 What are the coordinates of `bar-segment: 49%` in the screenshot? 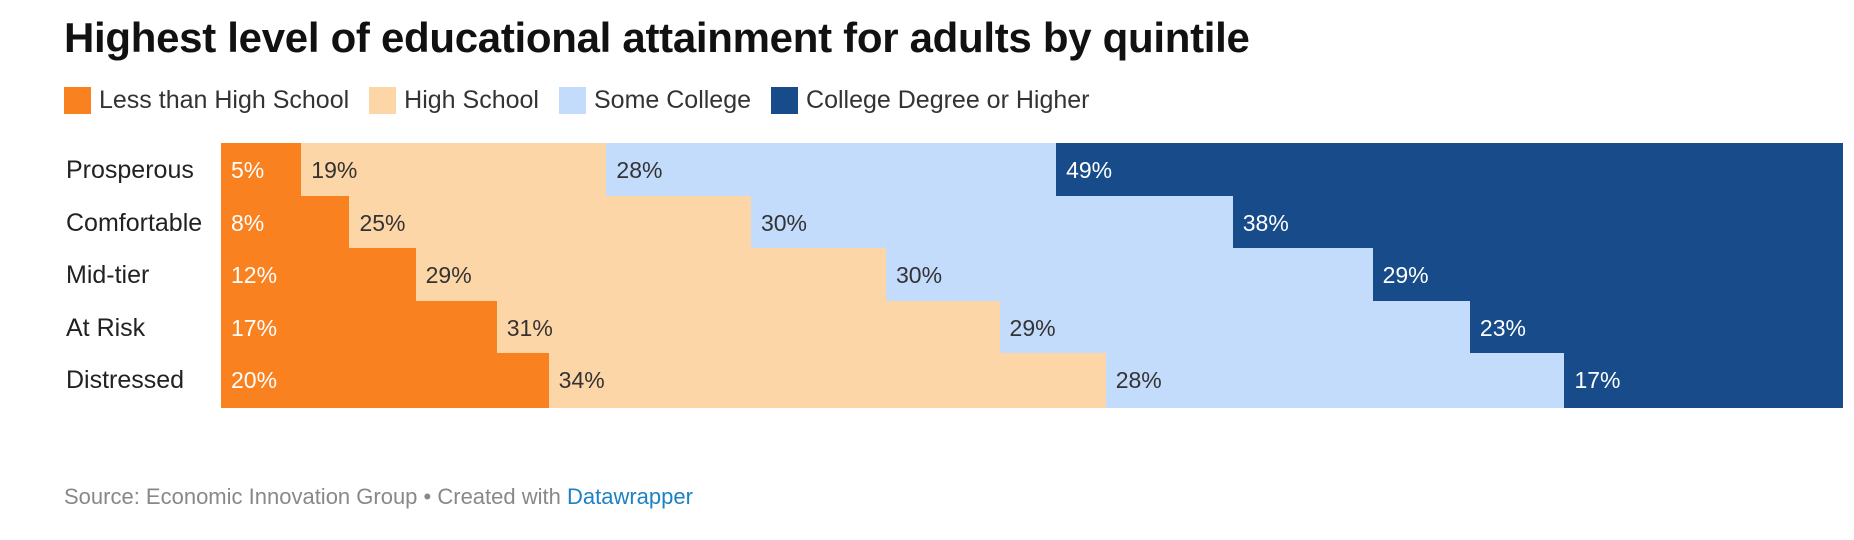 It's located at (1449, 170).